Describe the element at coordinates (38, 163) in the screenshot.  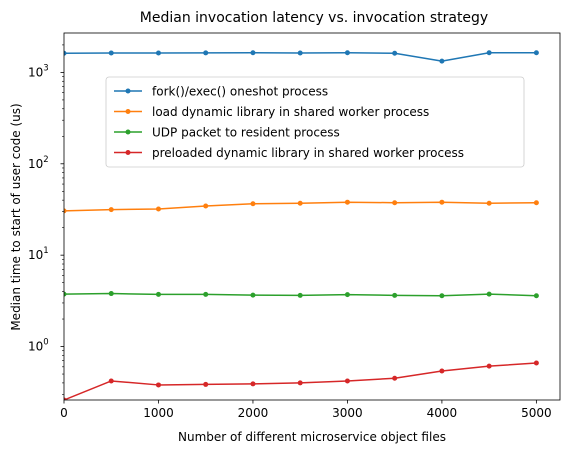
I see `y-tick-label: 10²` at that location.